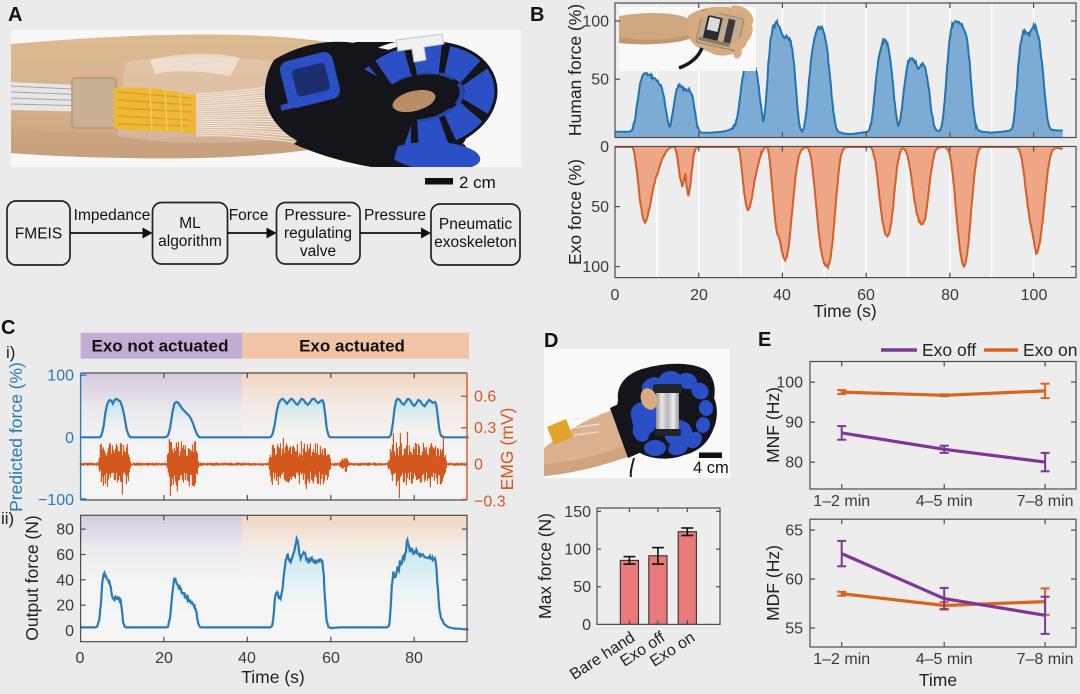 Image resolution: width=1080 pixels, height=694 pixels. Describe the element at coordinates (477, 182) in the screenshot. I see `svg-text: 2 cm` at that location.